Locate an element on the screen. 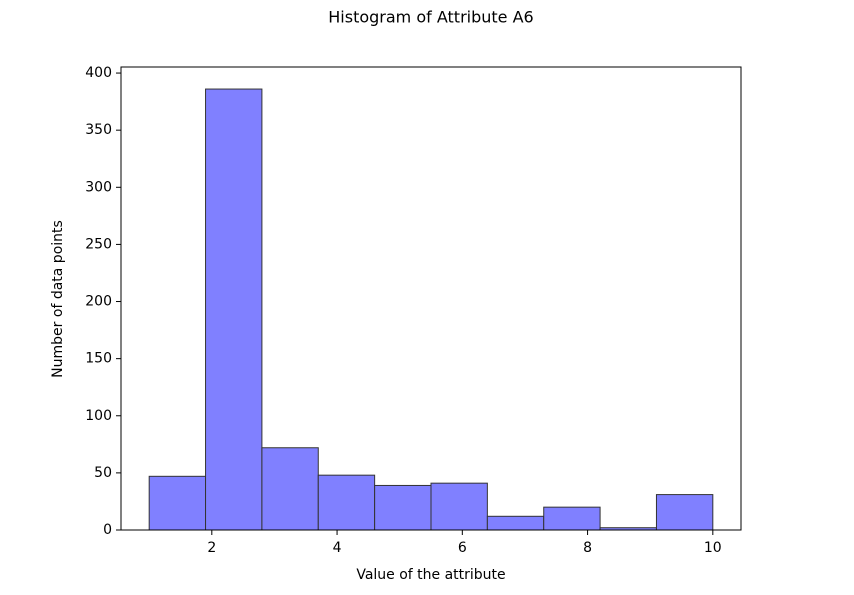  y-tick-label: 400 is located at coordinates (98, 73).